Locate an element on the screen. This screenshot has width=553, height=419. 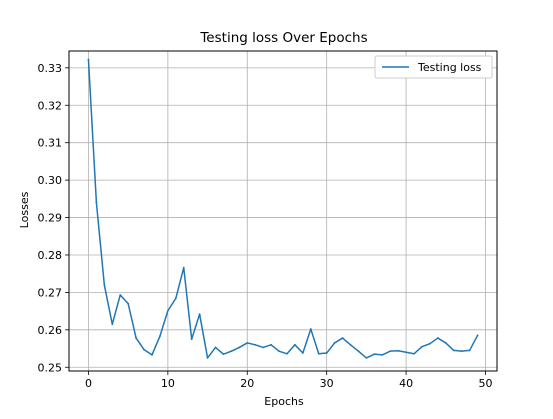
y-tick-label: 0.29 is located at coordinates (50, 218).